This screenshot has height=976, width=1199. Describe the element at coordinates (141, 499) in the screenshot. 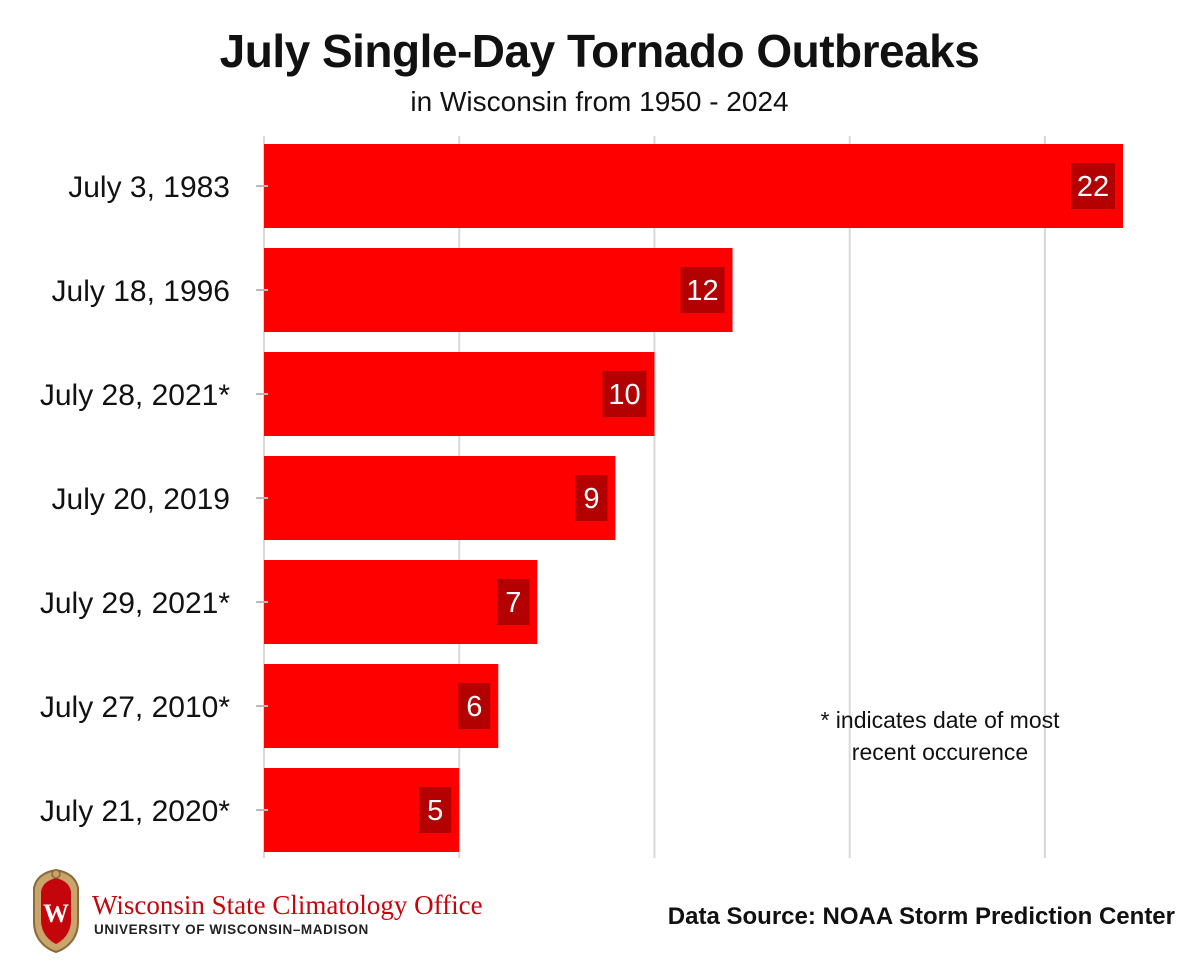

I see `category-label-3: July 20, 2019` at that location.